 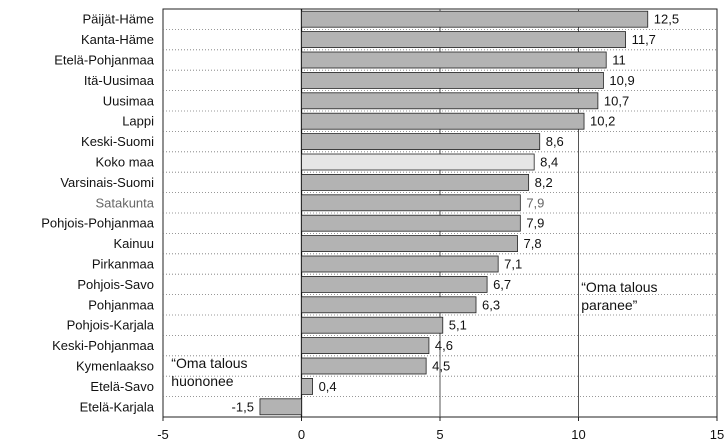 I want to click on category-label: Etelä-Pohjanmaa, so click(x=104, y=60).